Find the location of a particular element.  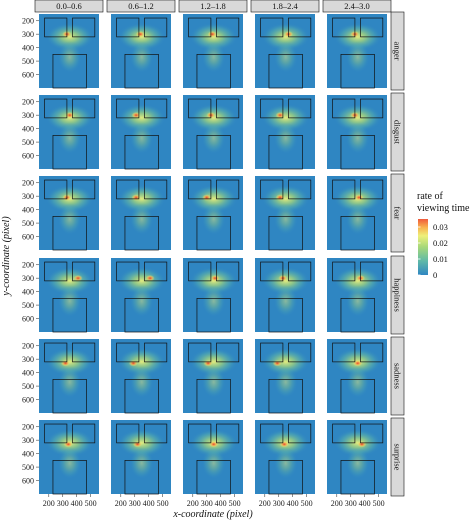

y-tick-label: 500 is located at coordinates (28, 386).